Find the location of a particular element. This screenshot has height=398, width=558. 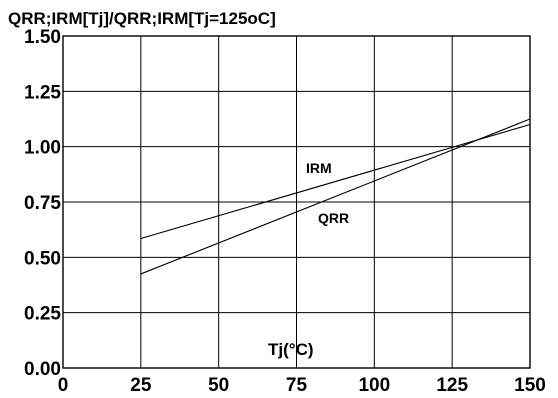

x-tick-label: 75 is located at coordinates (297, 385).